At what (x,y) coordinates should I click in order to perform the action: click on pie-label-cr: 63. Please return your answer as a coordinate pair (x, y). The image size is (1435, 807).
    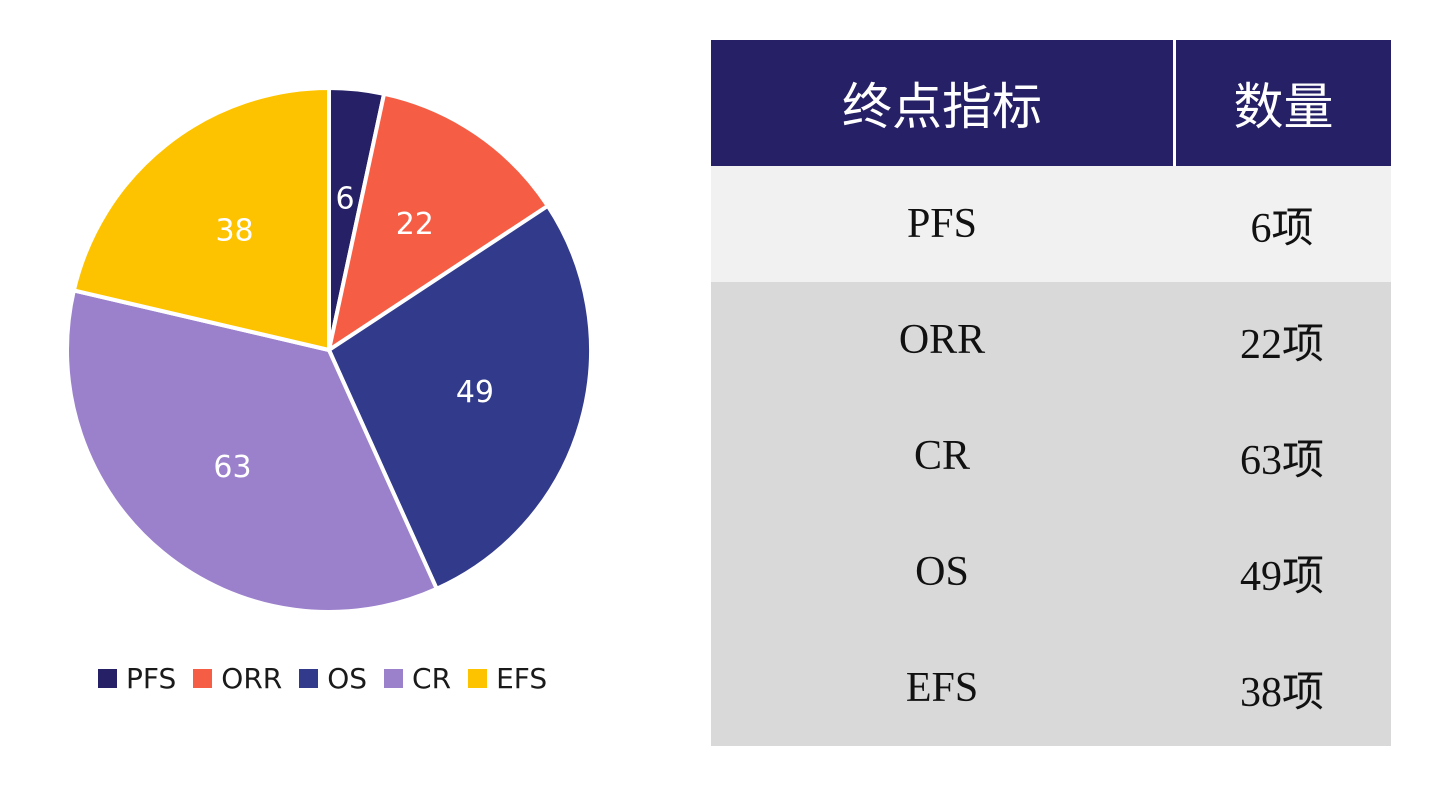
    Looking at the image, I should click on (232, 467).